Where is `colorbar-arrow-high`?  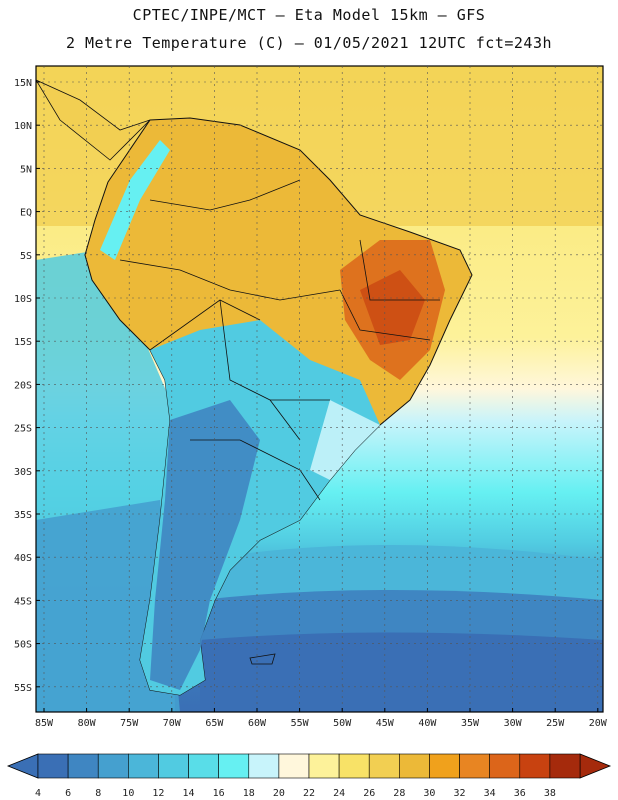 colorbar-arrow-high is located at coordinates (595, 766).